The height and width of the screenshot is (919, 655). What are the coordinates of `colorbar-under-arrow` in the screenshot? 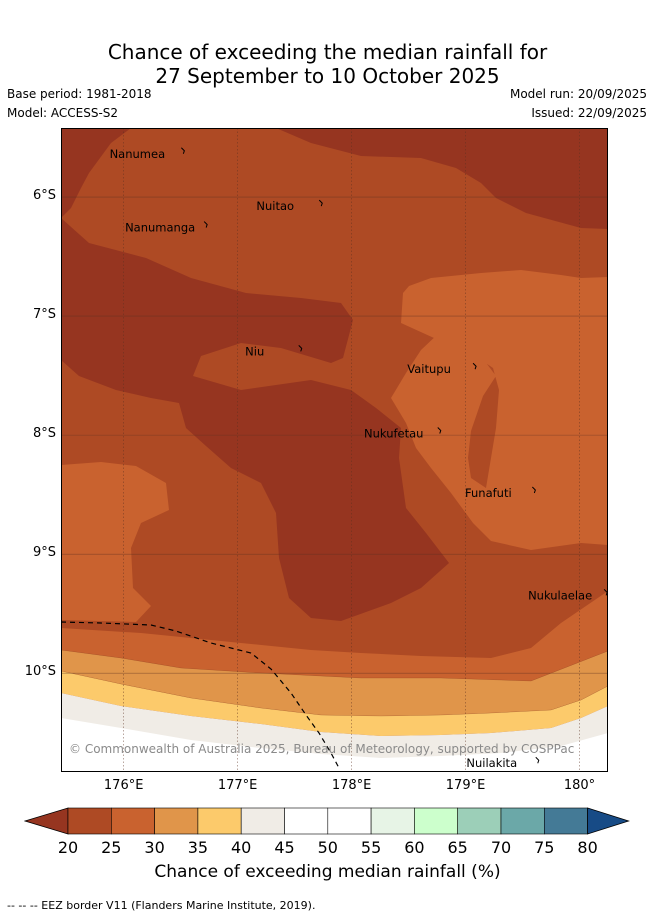 It's located at (46, 821).